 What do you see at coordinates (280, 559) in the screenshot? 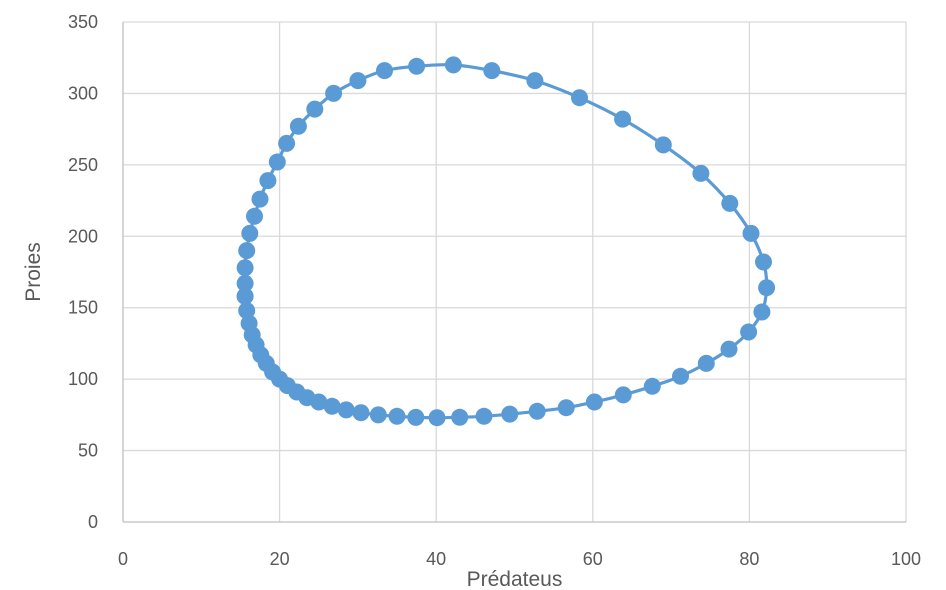
I see `x-tick-label-20: 20` at bounding box center [280, 559].